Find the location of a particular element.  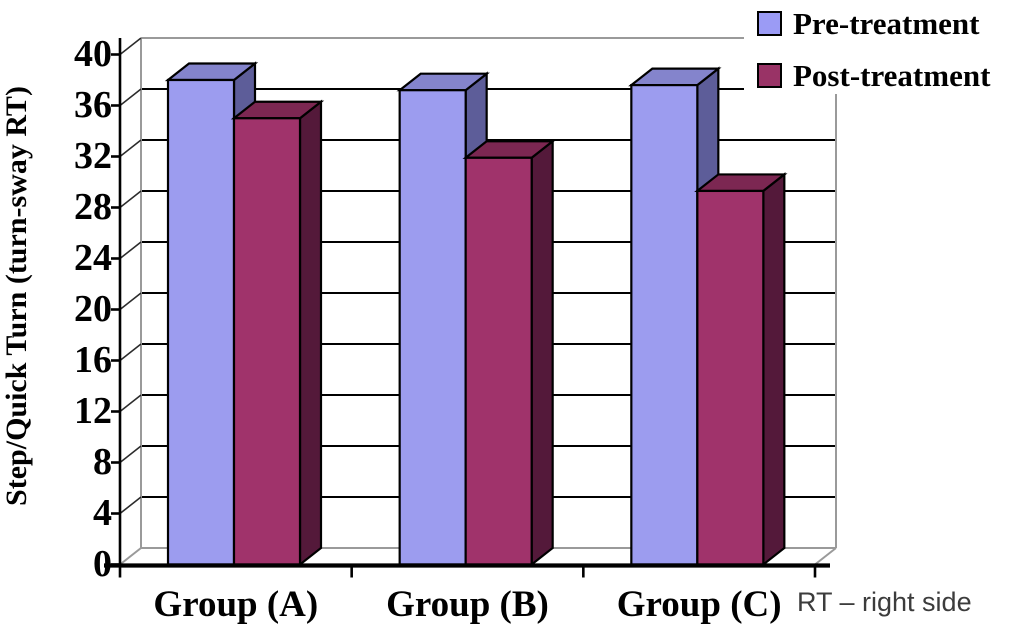

y-tick-label-8: 8 is located at coordinates (102, 461).